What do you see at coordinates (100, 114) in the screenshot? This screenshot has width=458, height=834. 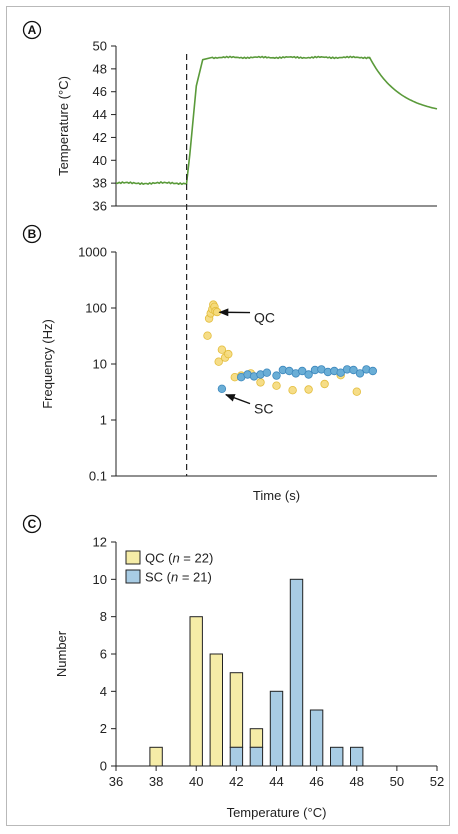 I see `panel-a-ytick-label-44: 44` at bounding box center [100, 114].